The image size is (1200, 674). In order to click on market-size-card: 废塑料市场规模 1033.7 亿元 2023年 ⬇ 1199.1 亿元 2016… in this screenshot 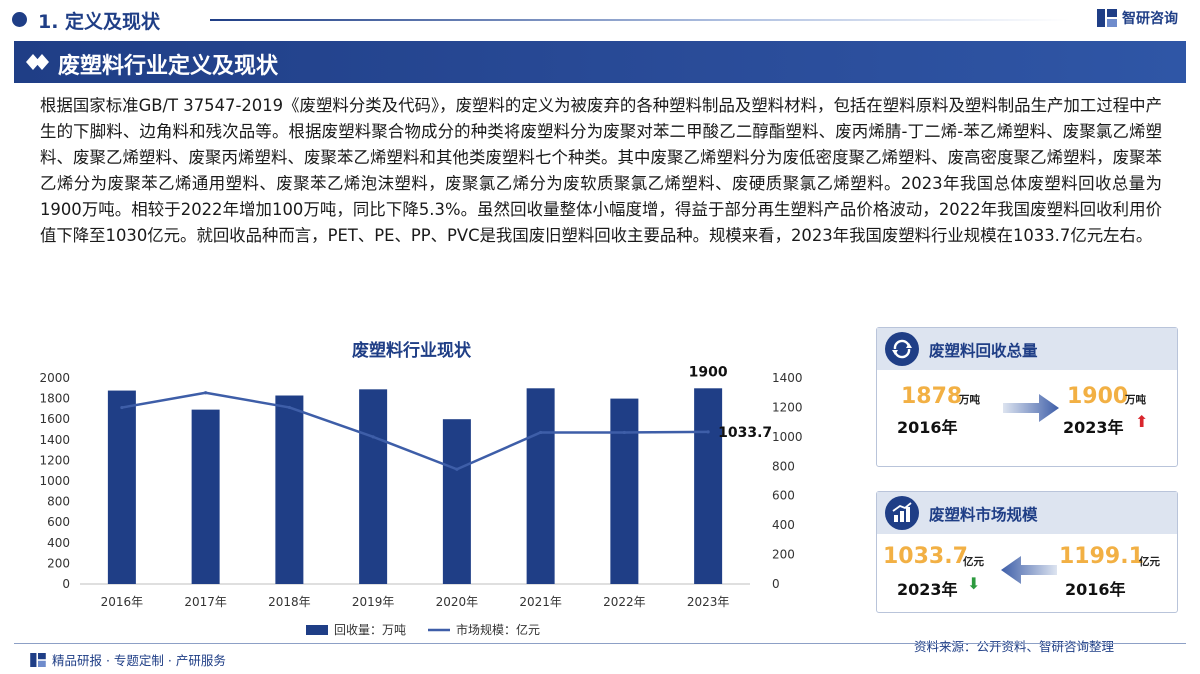, I will do `click(1027, 552)`.